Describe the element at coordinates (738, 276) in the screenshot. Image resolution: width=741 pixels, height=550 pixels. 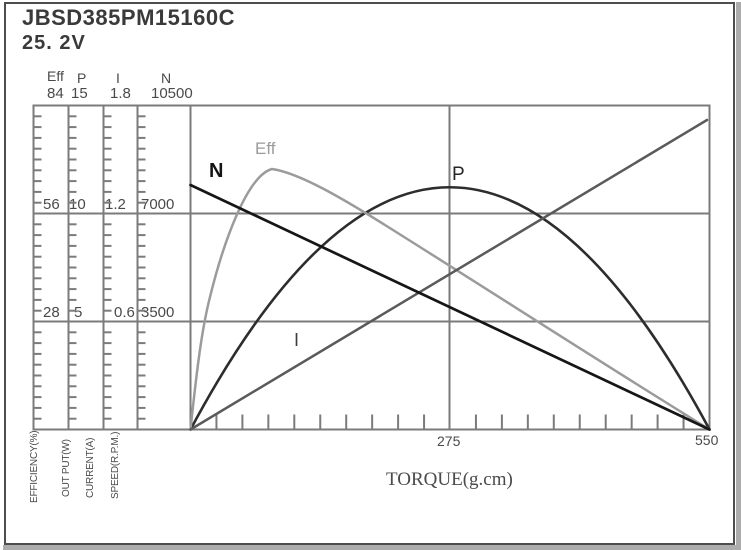
I see `page-shadow-right` at that location.